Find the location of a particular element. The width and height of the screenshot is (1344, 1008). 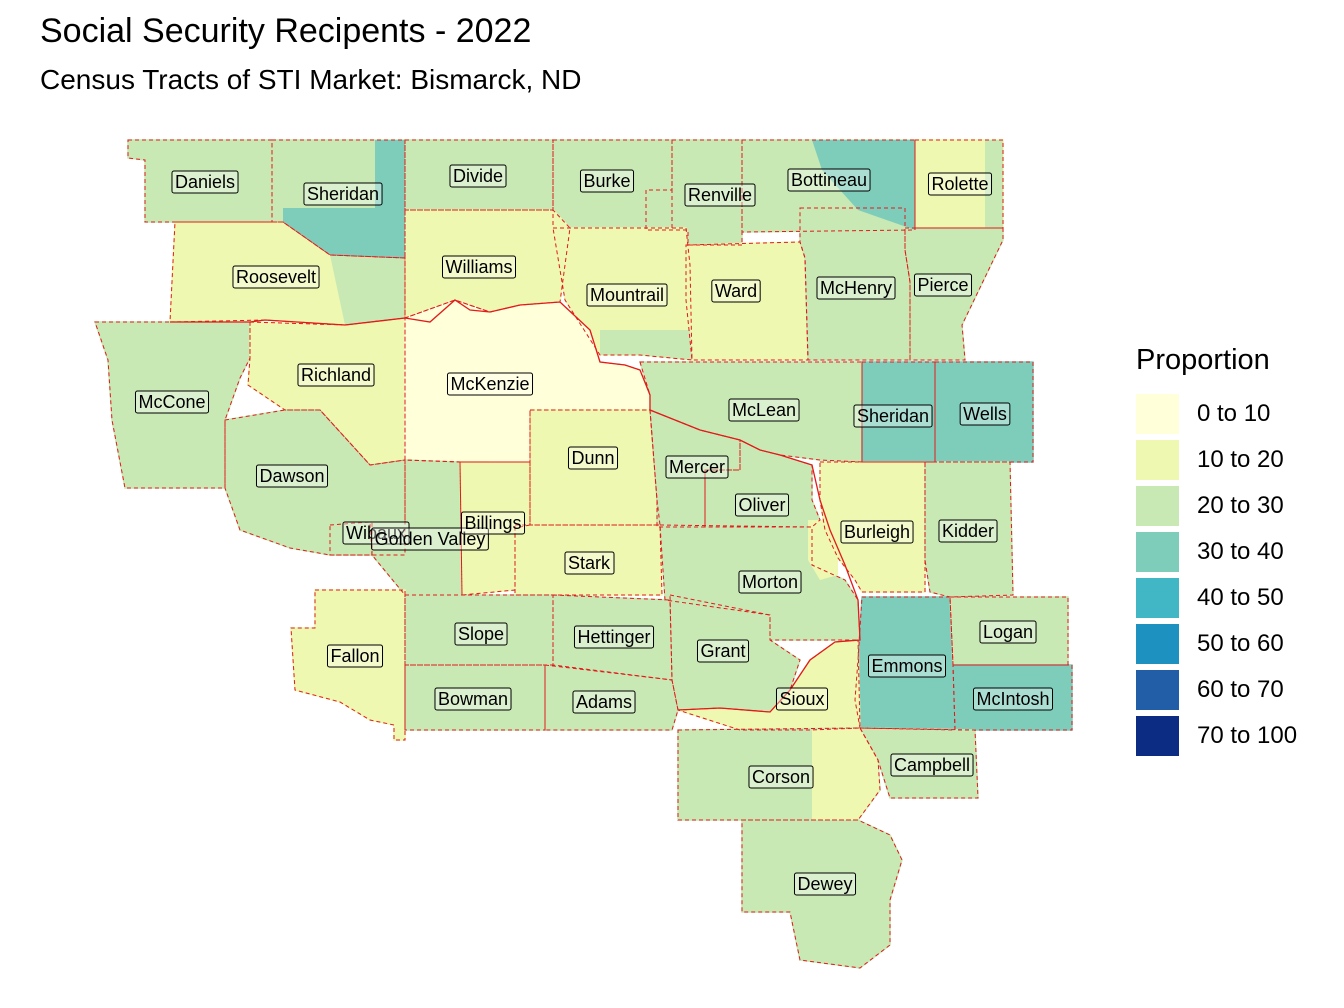

county-label: Divide is located at coordinates (478, 176).